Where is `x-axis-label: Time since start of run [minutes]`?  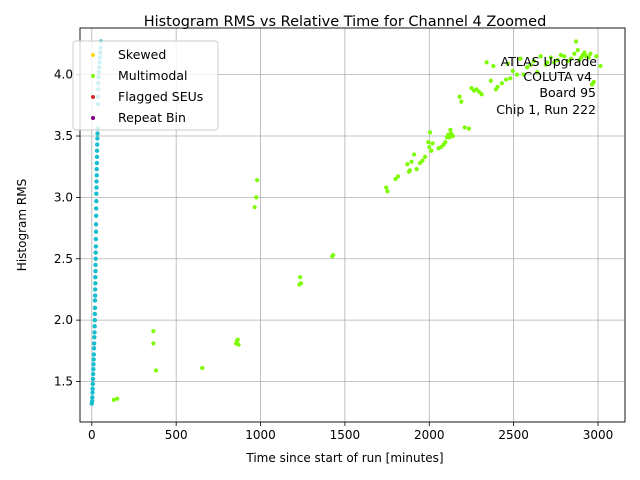
x-axis-label: Time since start of run [minutes] is located at coordinates (344, 458).